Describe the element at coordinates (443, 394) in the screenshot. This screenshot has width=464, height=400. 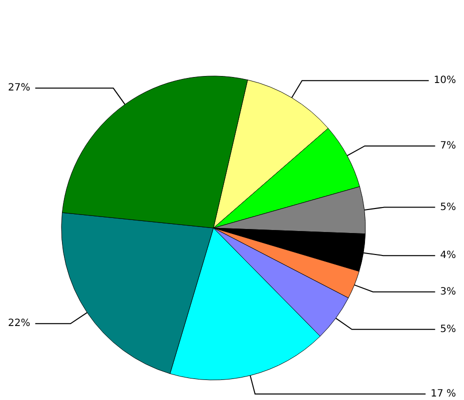
I see `data-label: 17 %` at that location.